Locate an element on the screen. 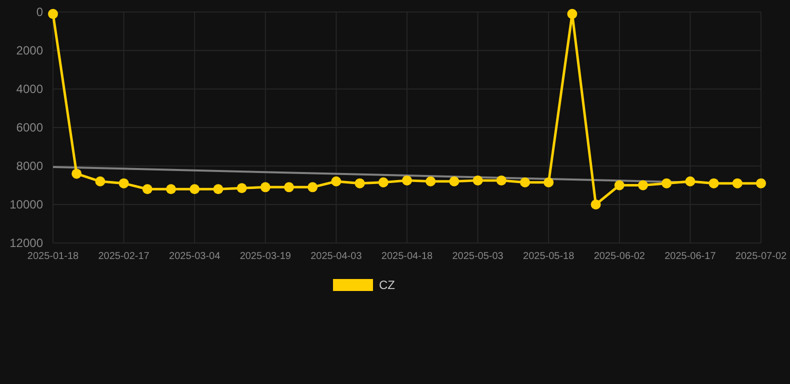 This screenshot has width=790, height=384. y-tick-label: 12000 is located at coordinates (27, 243).